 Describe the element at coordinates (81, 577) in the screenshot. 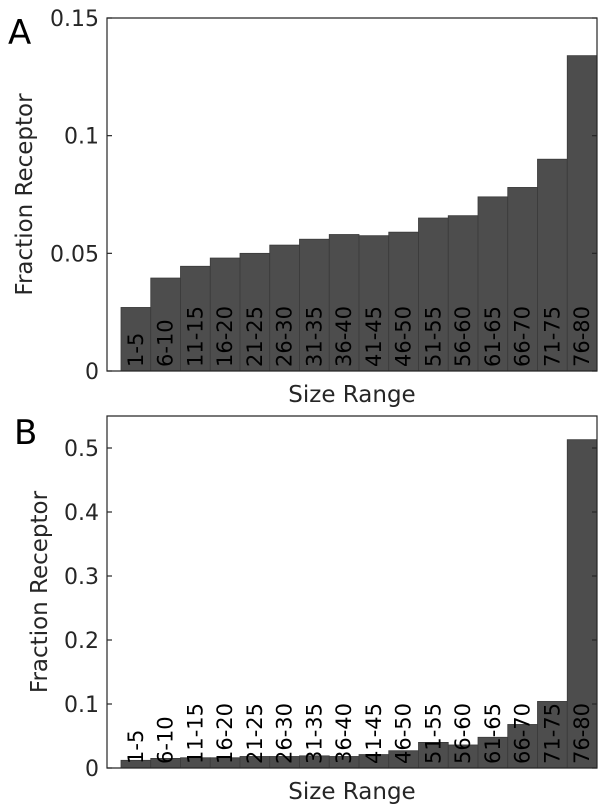

I see `y-tick-label: 0.3` at that location.